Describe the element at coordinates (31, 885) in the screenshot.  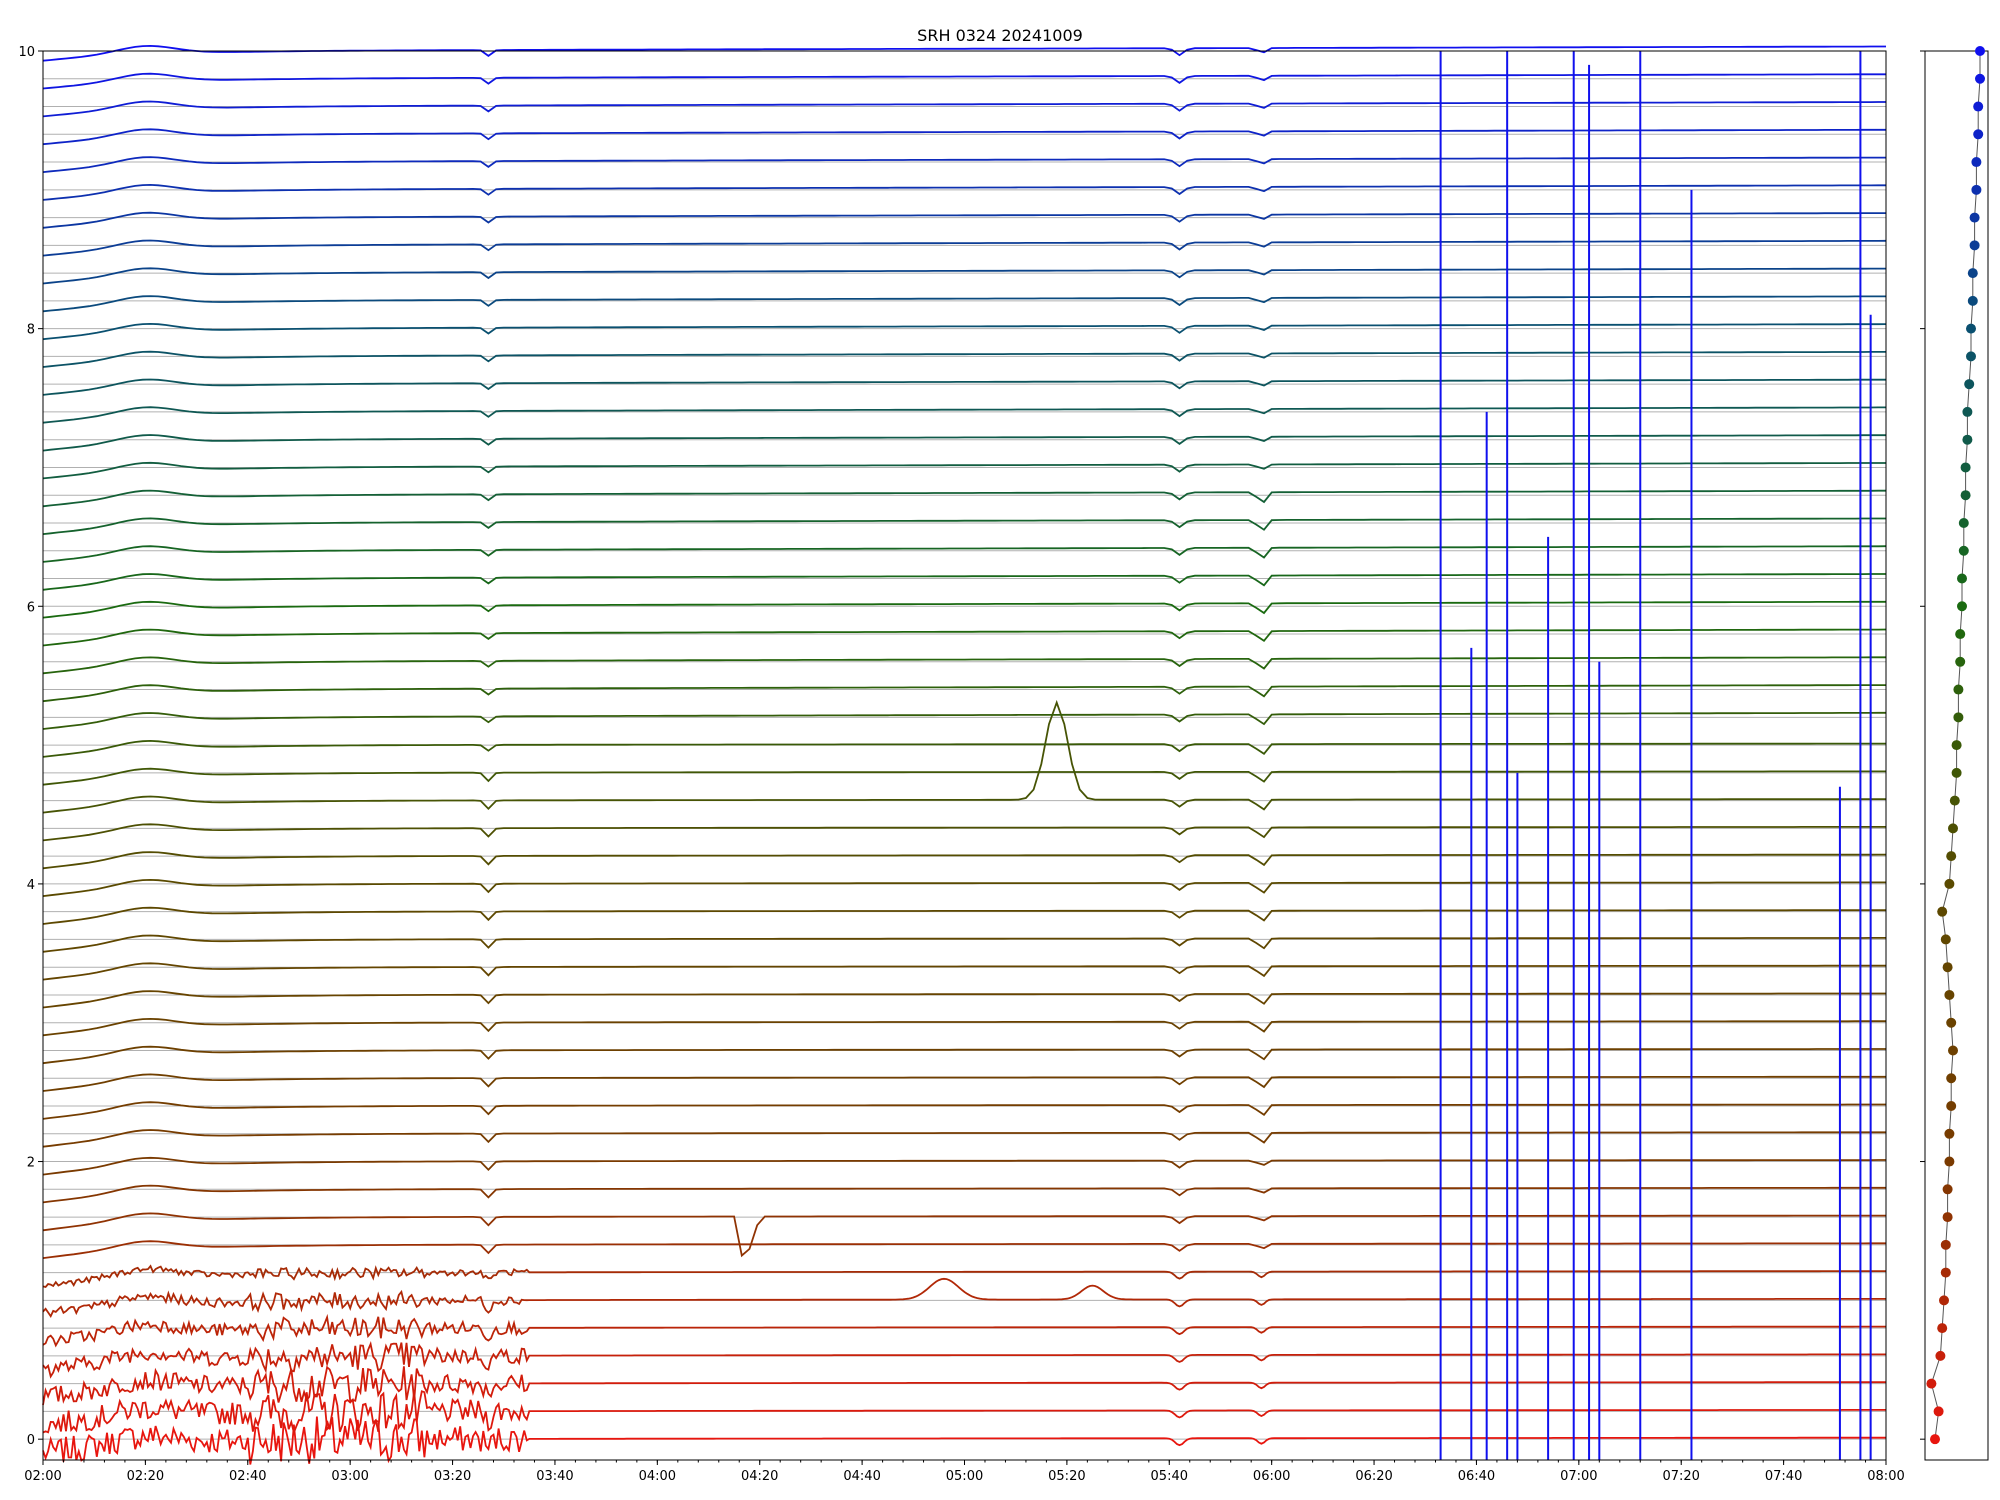
I see `y-tick-label: 4` at that location.